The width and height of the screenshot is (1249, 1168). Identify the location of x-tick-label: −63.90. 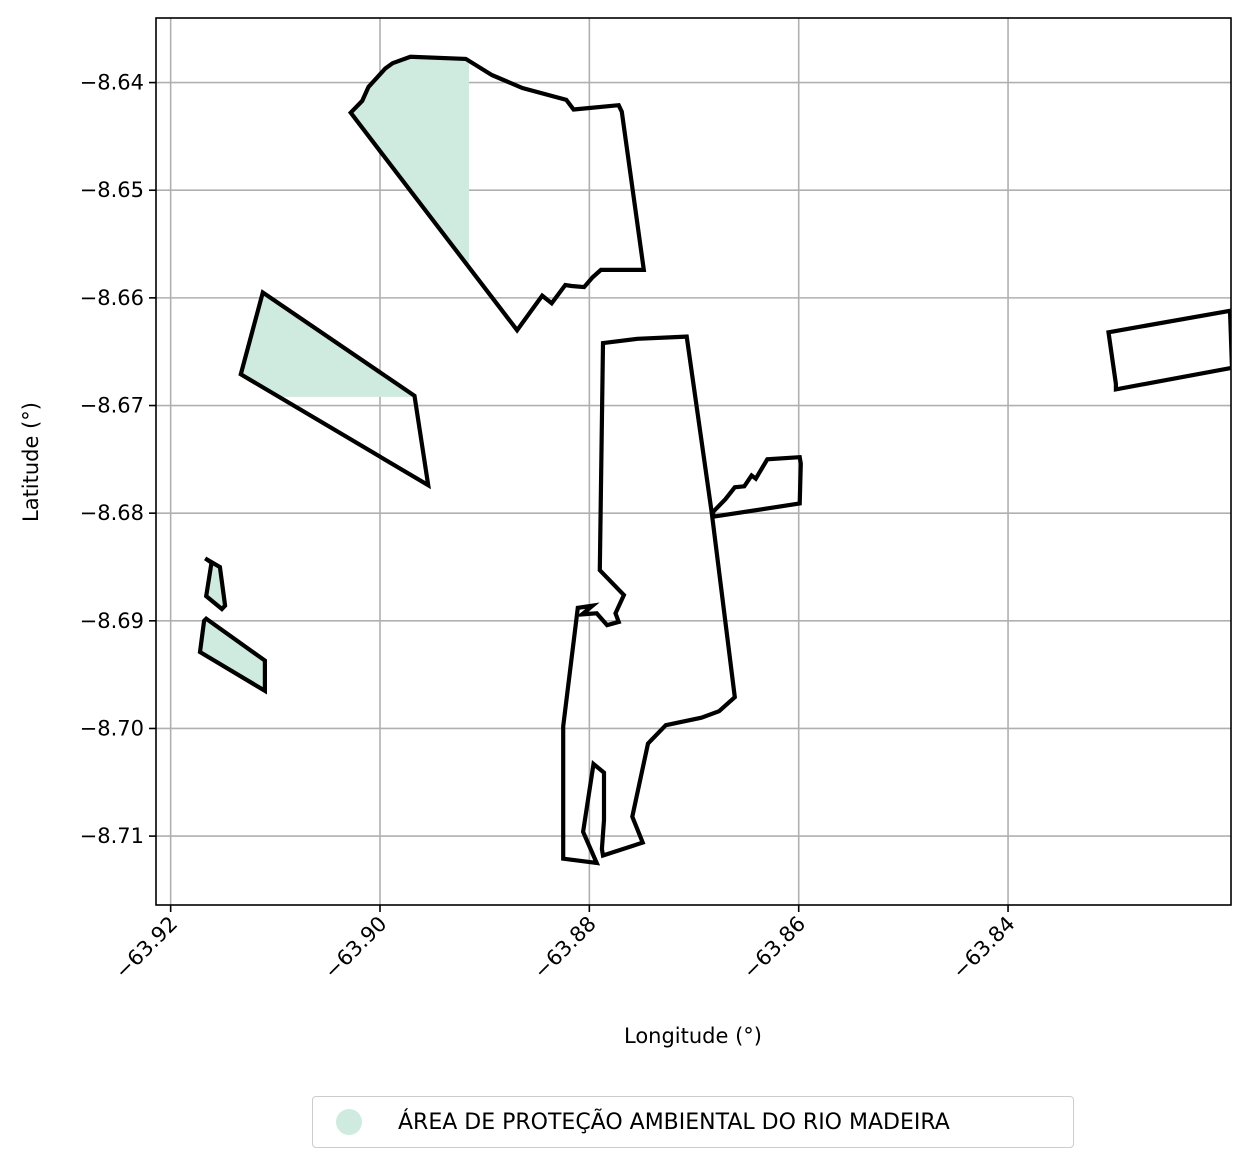
(356, 948).